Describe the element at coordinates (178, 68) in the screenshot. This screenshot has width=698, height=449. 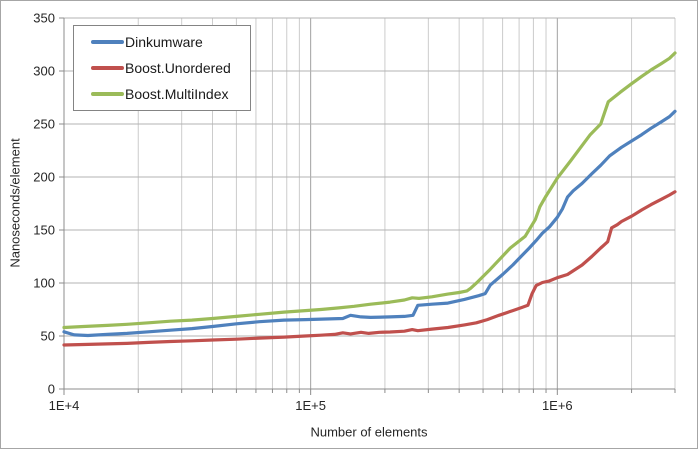
I see `legend-label-boost-unordered: Boost.Unordered` at that location.